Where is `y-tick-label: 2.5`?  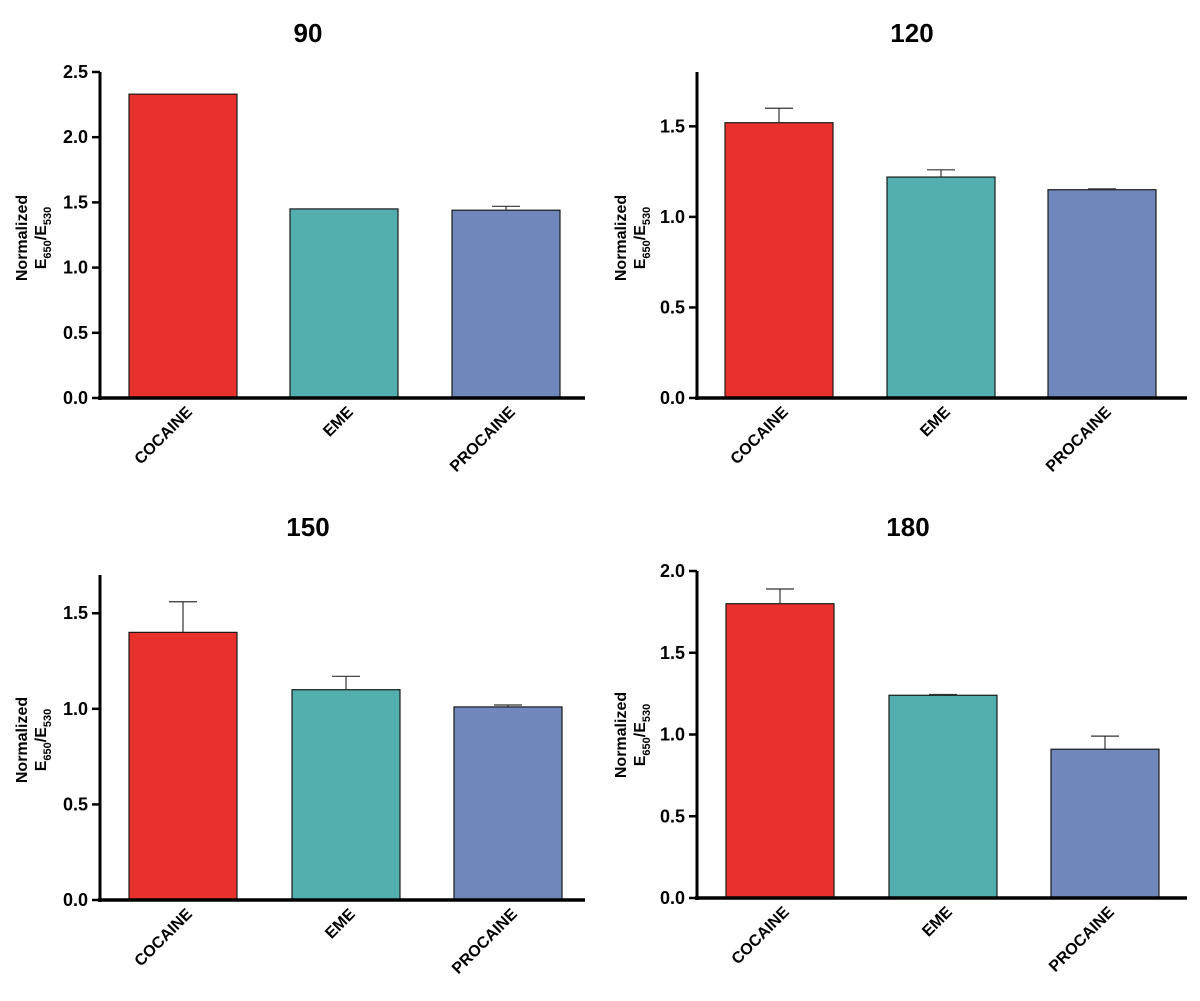
y-tick-label: 2.5 is located at coordinates (75, 72).